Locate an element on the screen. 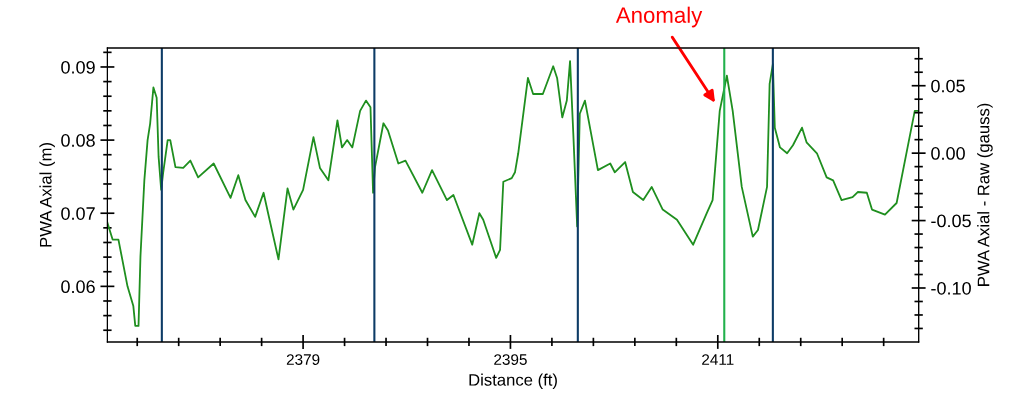 The image size is (1023, 417). y2-axis-title: PWA Axial - Raw (gauss) is located at coordinates (985, 194).